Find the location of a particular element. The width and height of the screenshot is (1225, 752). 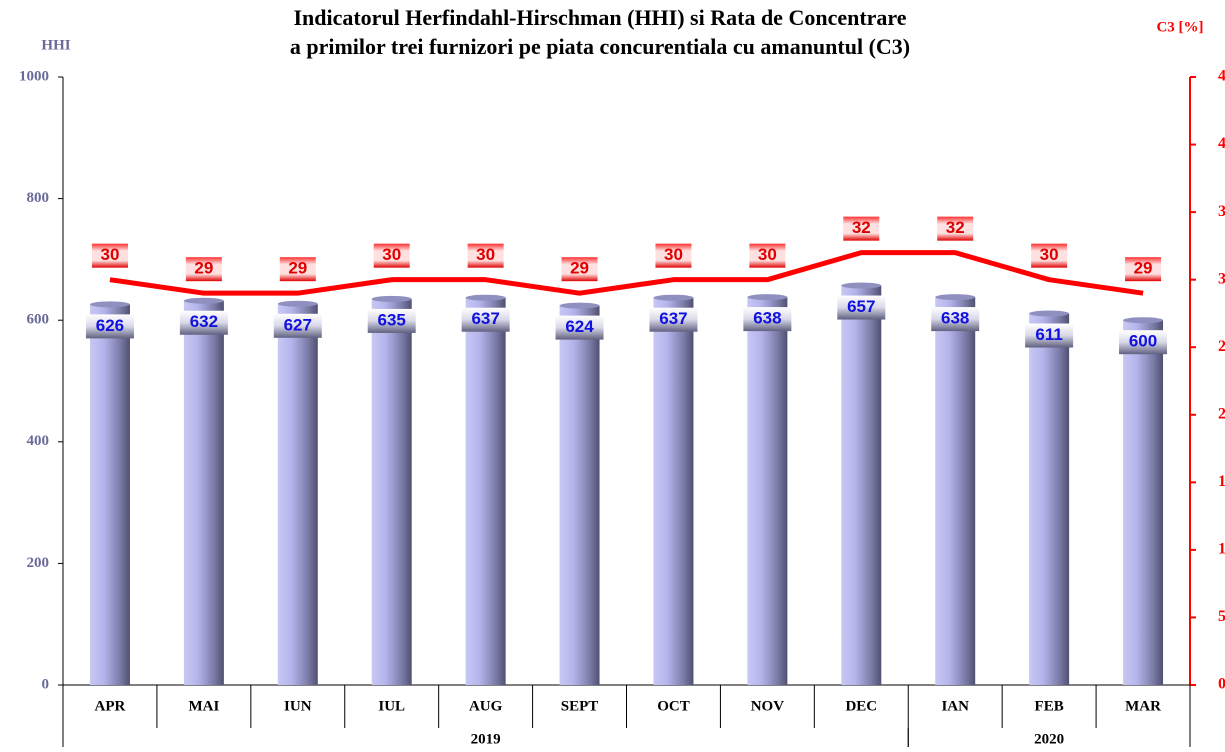

x-tick-label: MAI is located at coordinates (203, 706).